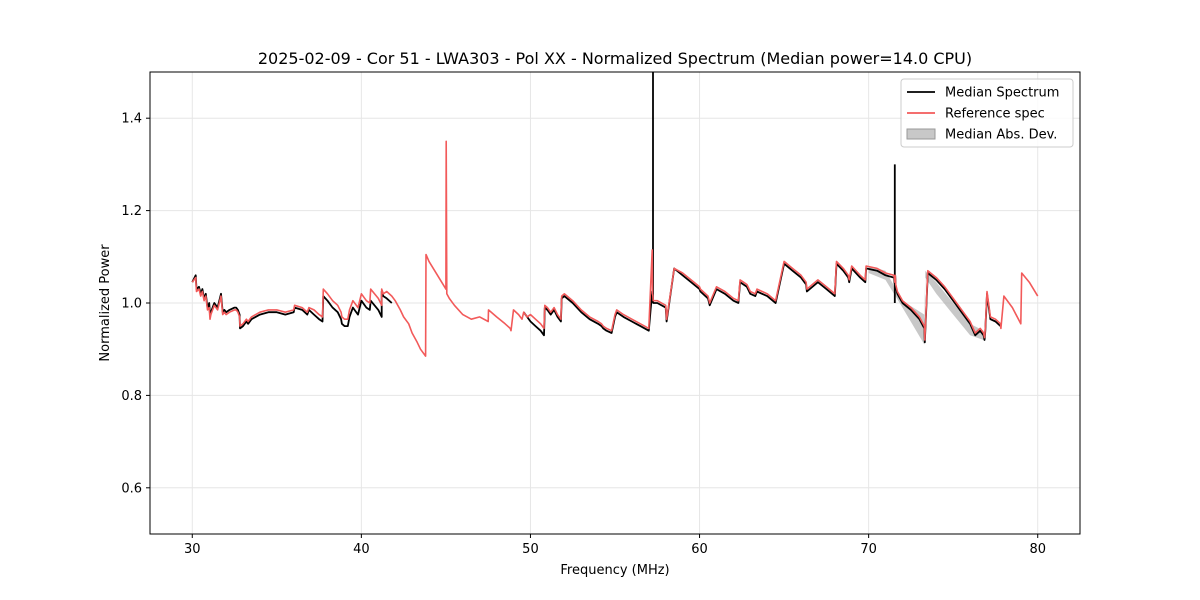 Image resolution: width=1200 pixels, height=600 pixels. Describe the element at coordinates (995, 114) in the screenshot. I see `legend-label: Reference spec` at that location.